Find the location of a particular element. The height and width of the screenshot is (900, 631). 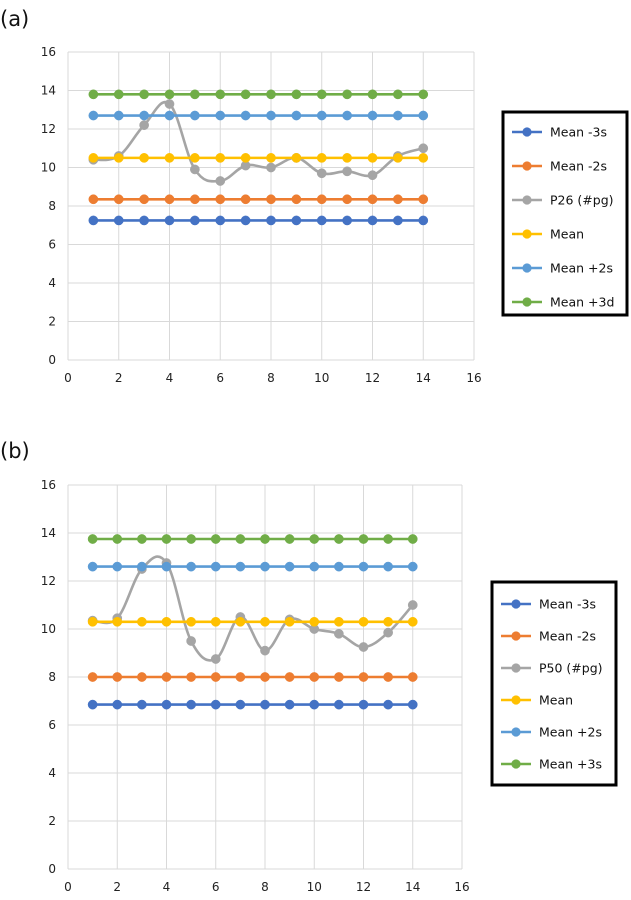

legend-label: Mean +2s is located at coordinates (581, 268).